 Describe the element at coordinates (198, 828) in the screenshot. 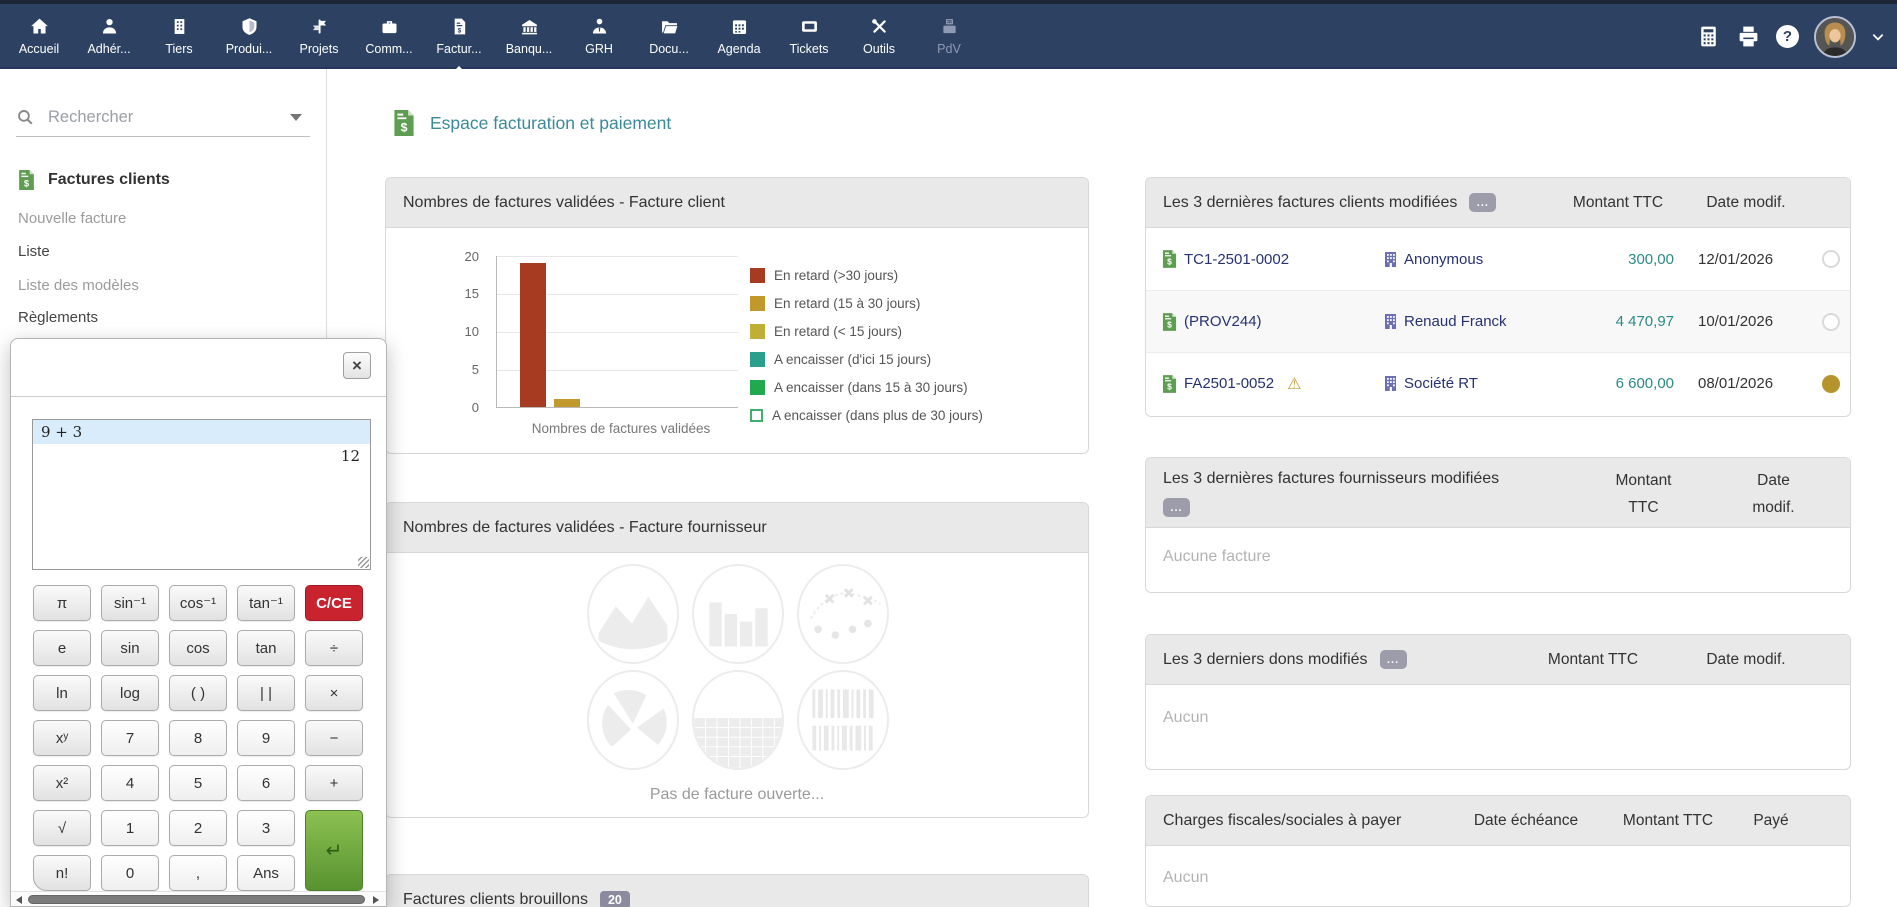

I see `key-2: 2` at that location.